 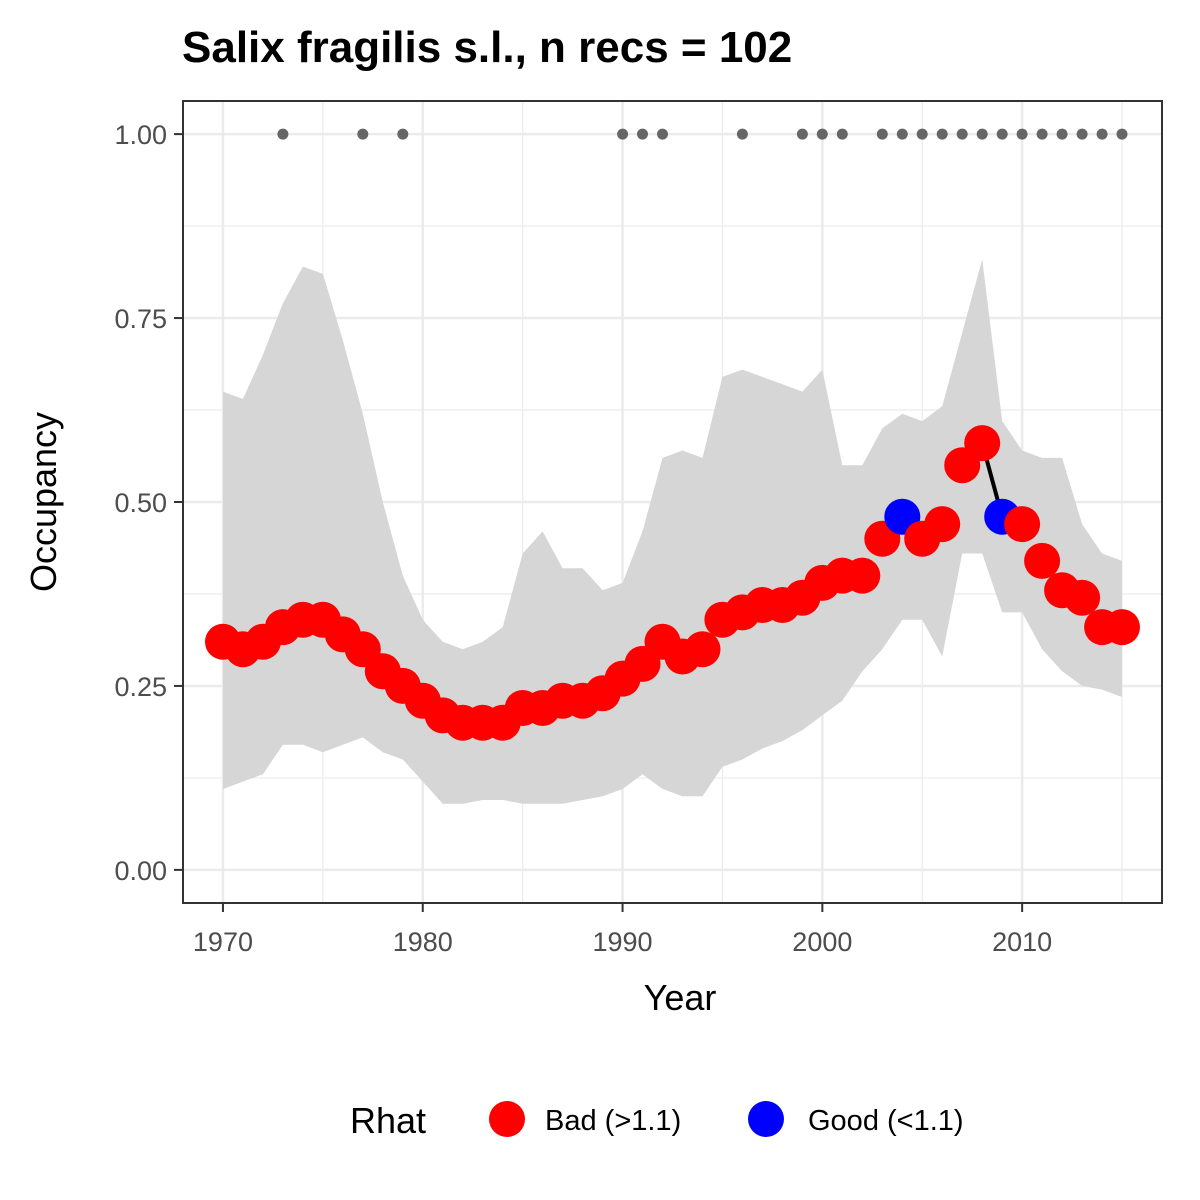 I want to click on x-tick-label: 2000, so click(x=822, y=942).